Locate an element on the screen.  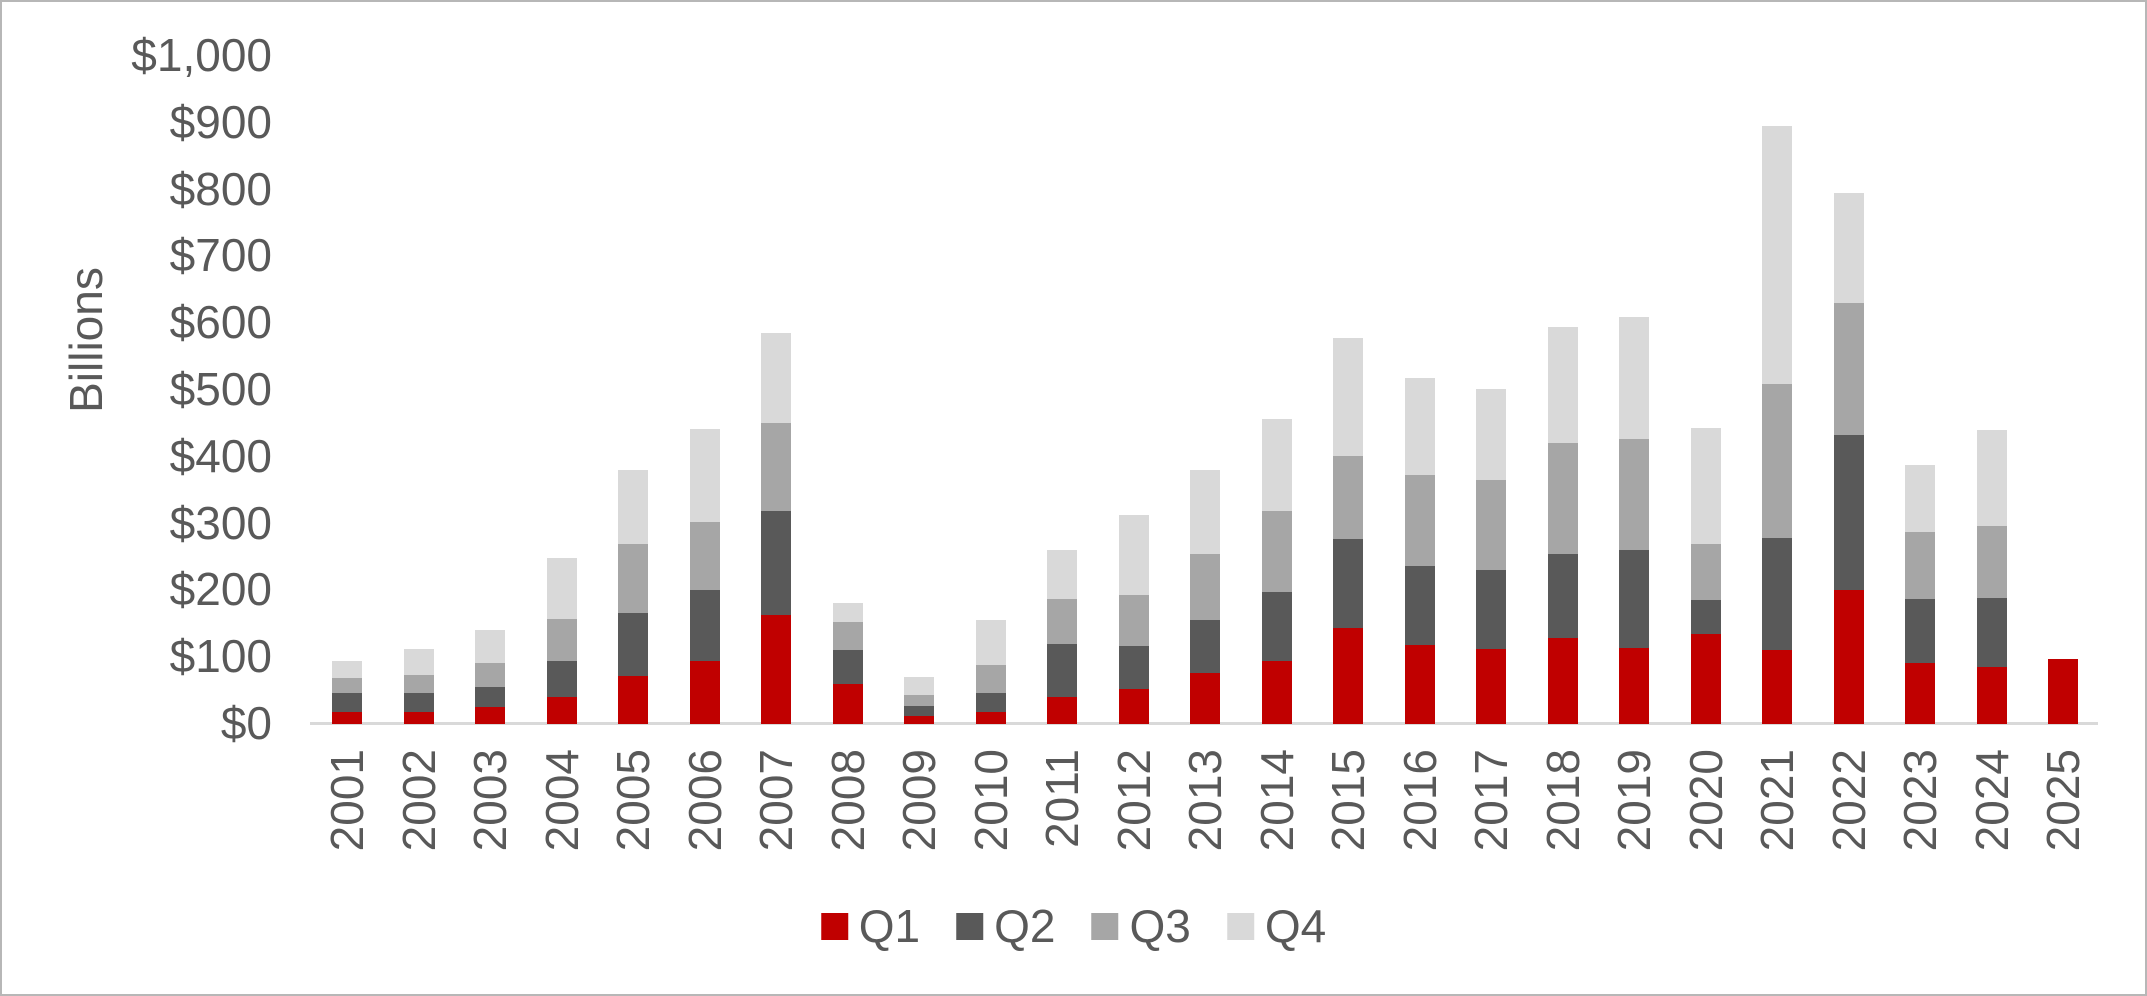
segment-2007-q4 is located at coordinates (776, 378).